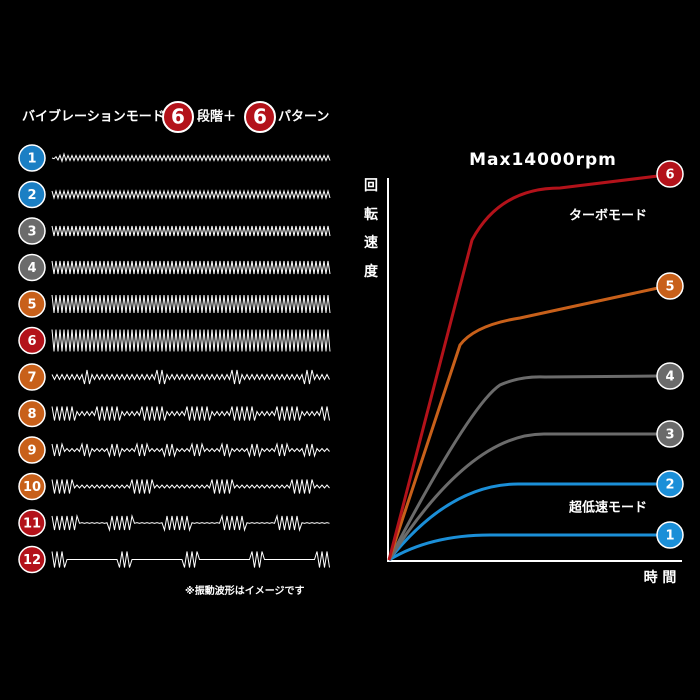  I want to click on pattern-number: 8, so click(31, 414).